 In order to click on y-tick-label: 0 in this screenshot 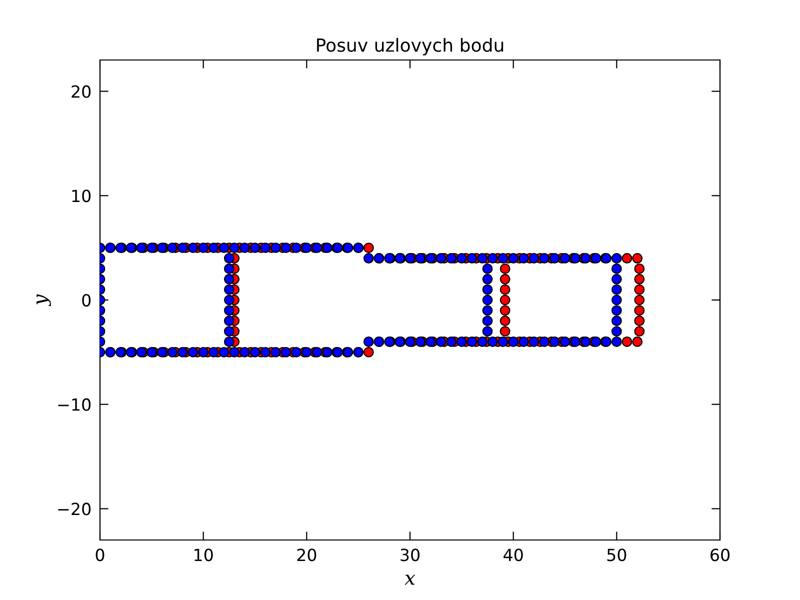, I will do `click(86, 300)`.